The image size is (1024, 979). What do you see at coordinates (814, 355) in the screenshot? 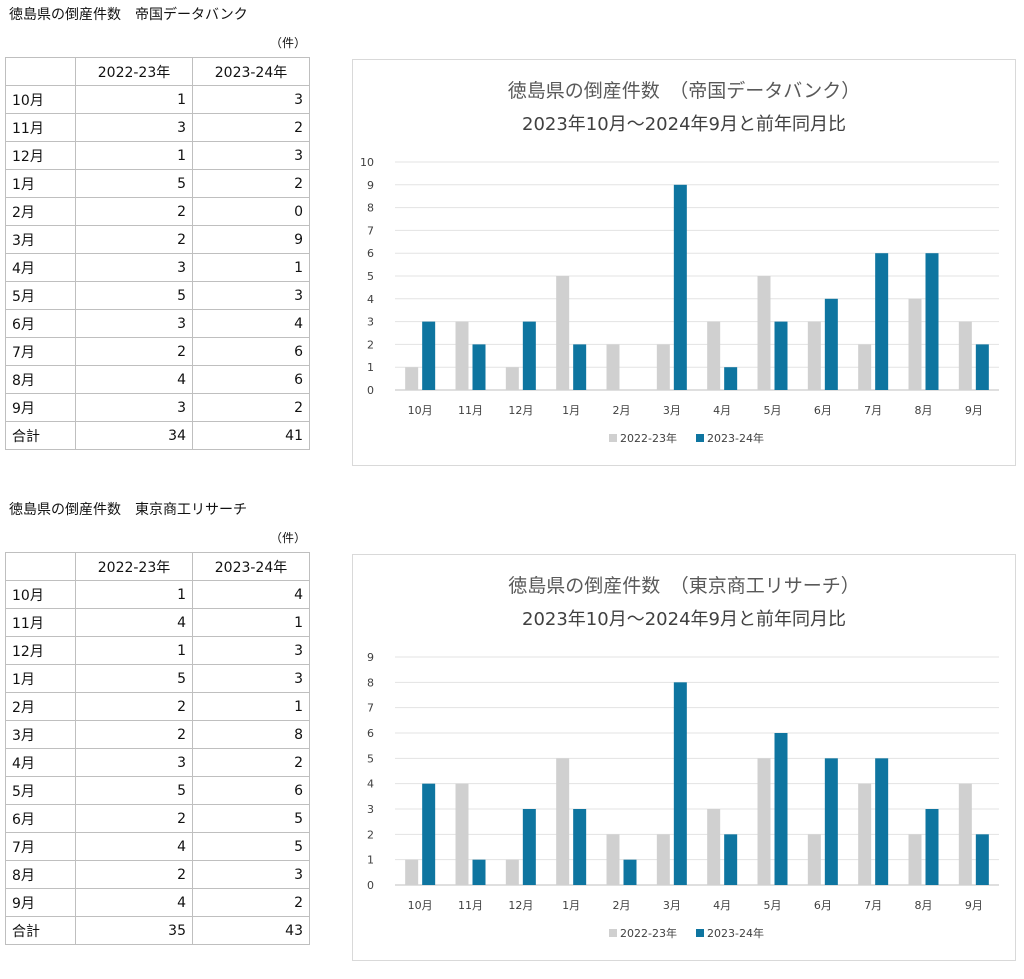
I see `bar-2022-23年-6月` at bounding box center [814, 355].